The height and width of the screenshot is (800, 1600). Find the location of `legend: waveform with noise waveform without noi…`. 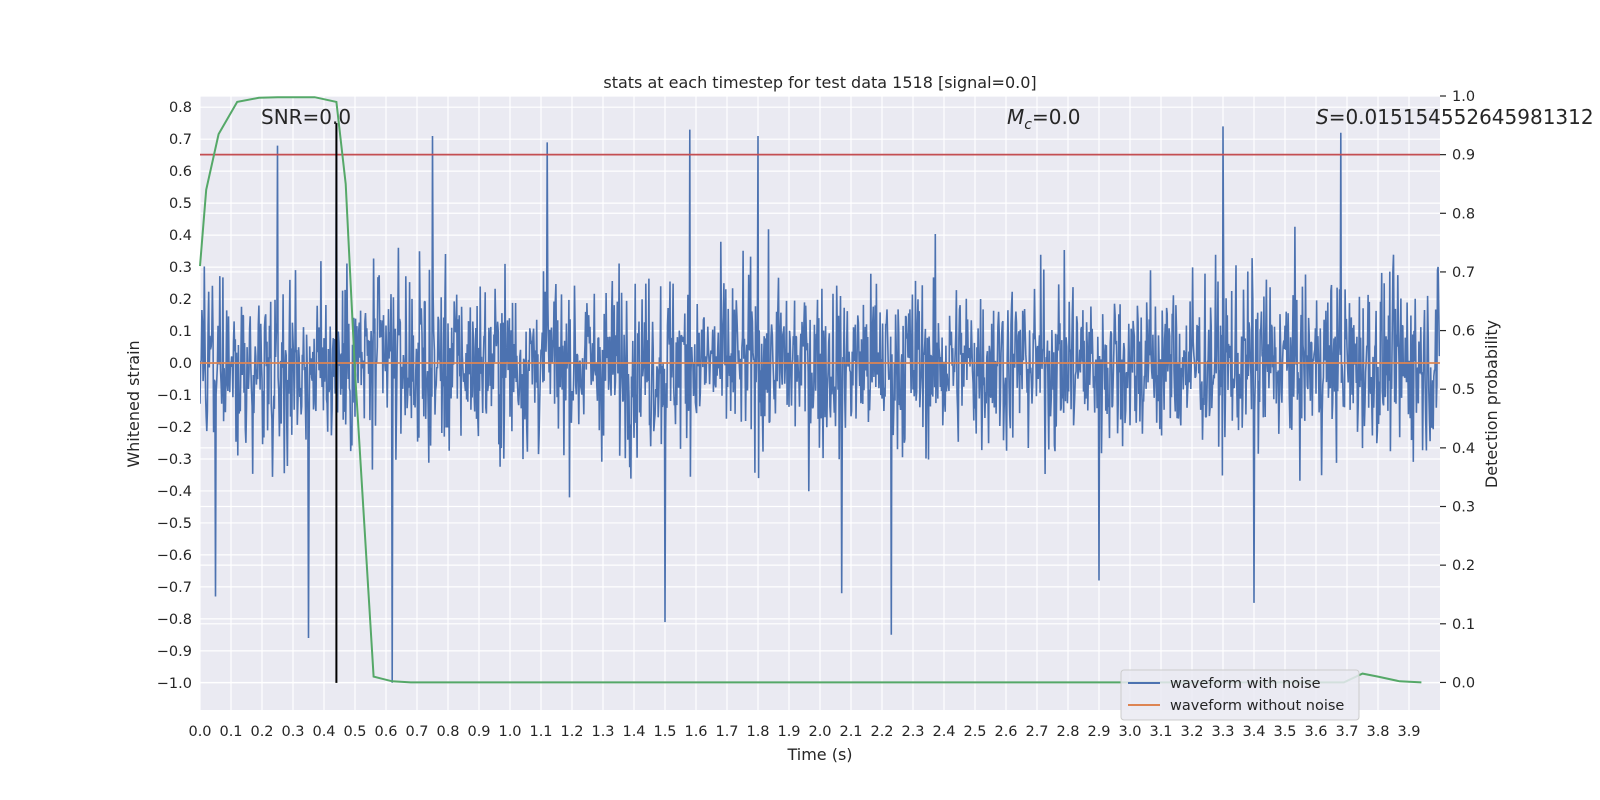

legend: waveform with noise waveform without noi… is located at coordinates (1240, 695).